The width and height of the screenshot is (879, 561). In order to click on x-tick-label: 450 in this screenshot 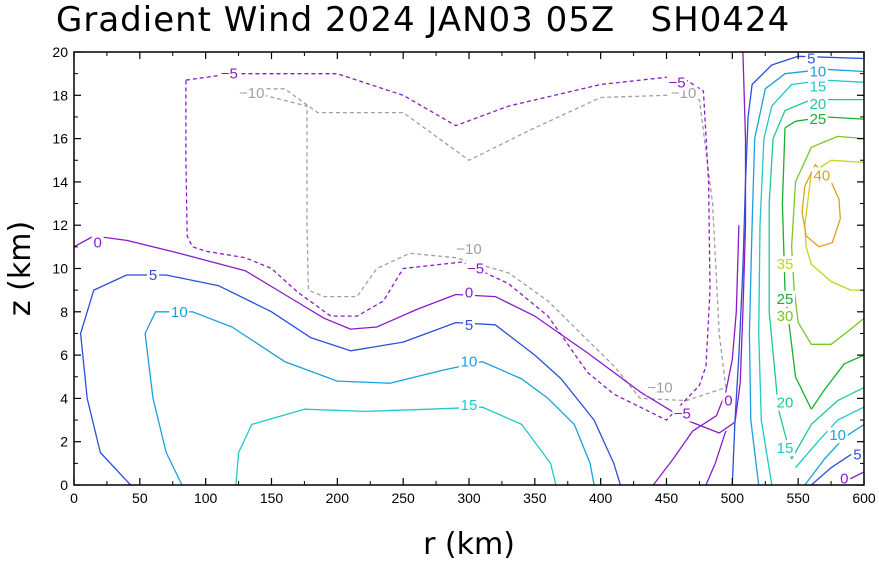, I will do `click(667, 498)`.